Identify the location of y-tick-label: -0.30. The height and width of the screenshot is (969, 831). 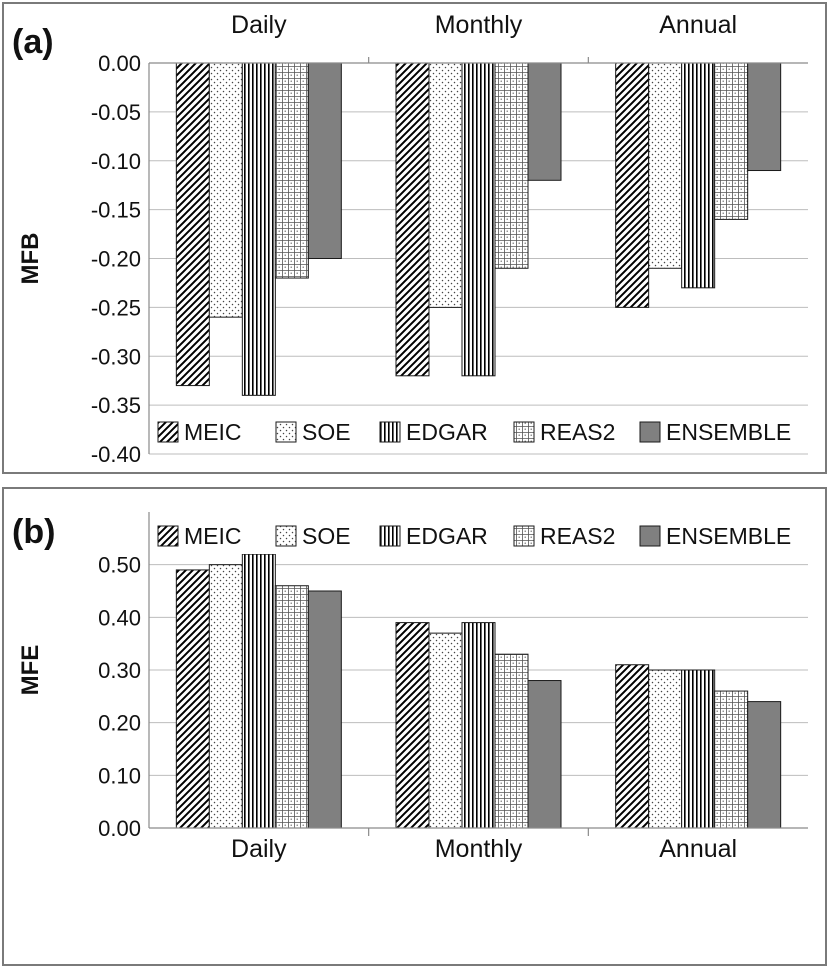
(116, 356).